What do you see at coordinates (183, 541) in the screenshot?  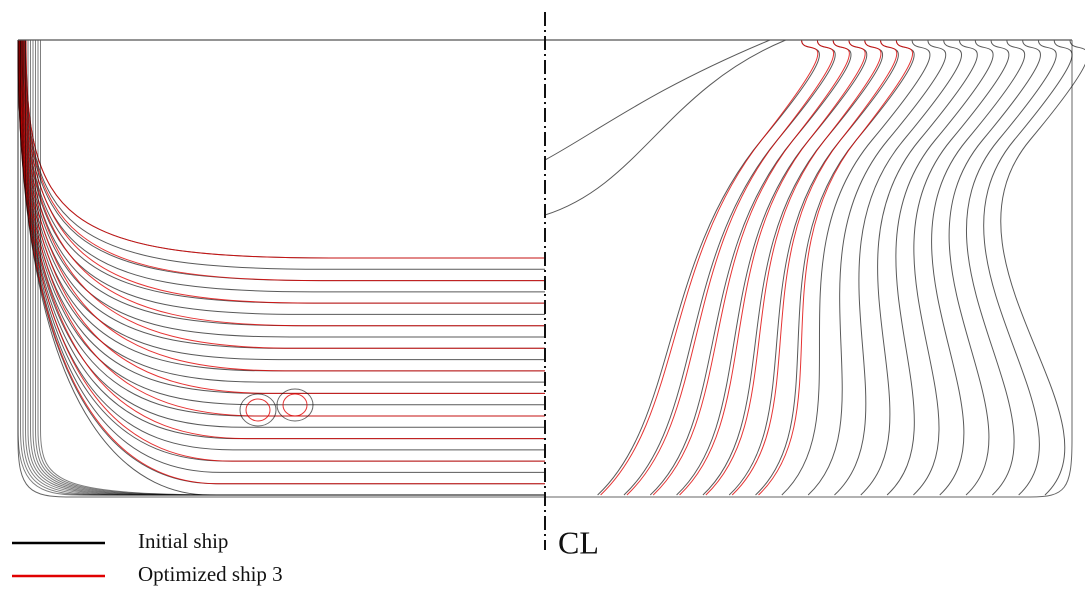 I see `legend-label: Initial ship` at bounding box center [183, 541].